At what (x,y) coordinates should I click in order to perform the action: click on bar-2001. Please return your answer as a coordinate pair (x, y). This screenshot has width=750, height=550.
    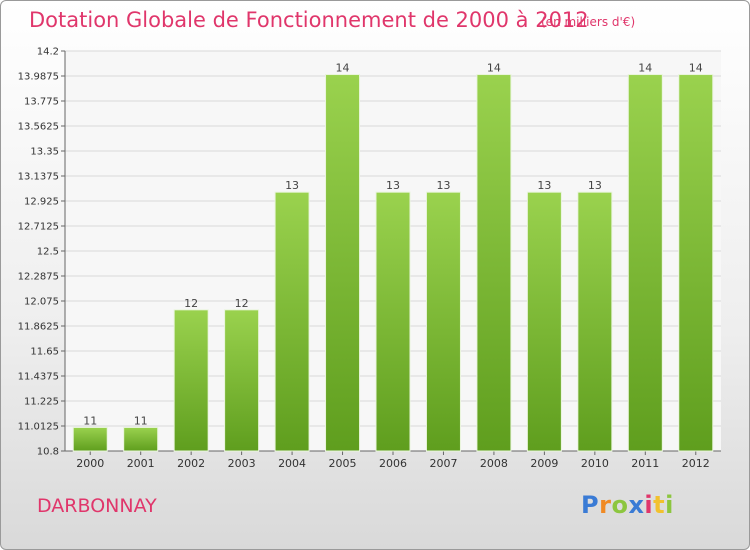
    Looking at the image, I should click on (141, 439).